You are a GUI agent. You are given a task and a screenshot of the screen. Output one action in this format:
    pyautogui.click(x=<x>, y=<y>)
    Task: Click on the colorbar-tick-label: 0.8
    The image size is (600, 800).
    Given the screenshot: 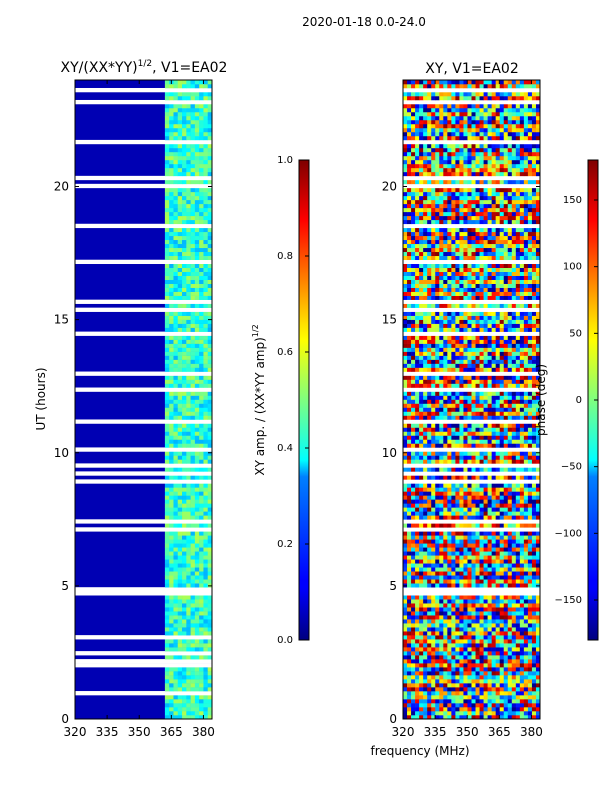 What is the action you would take?
    pyautogui.click(x=285, y=256)
    